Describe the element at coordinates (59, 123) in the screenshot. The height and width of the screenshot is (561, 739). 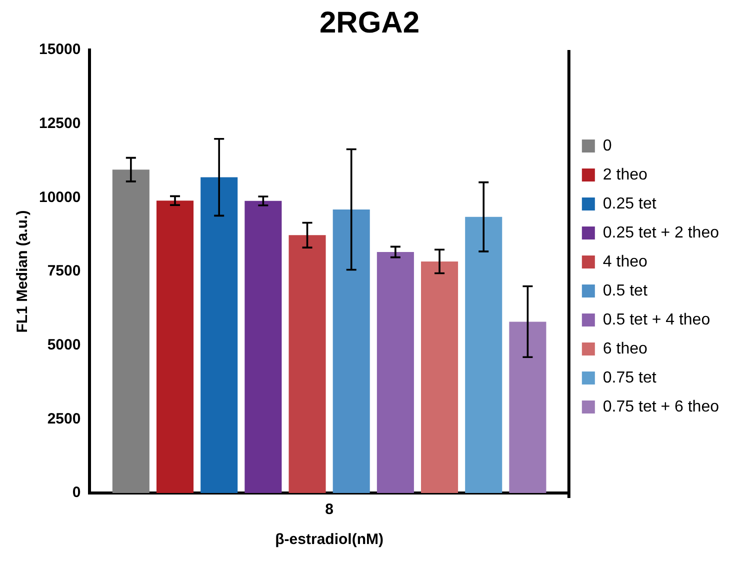
I see `y-tick-label: 12500` at that location.